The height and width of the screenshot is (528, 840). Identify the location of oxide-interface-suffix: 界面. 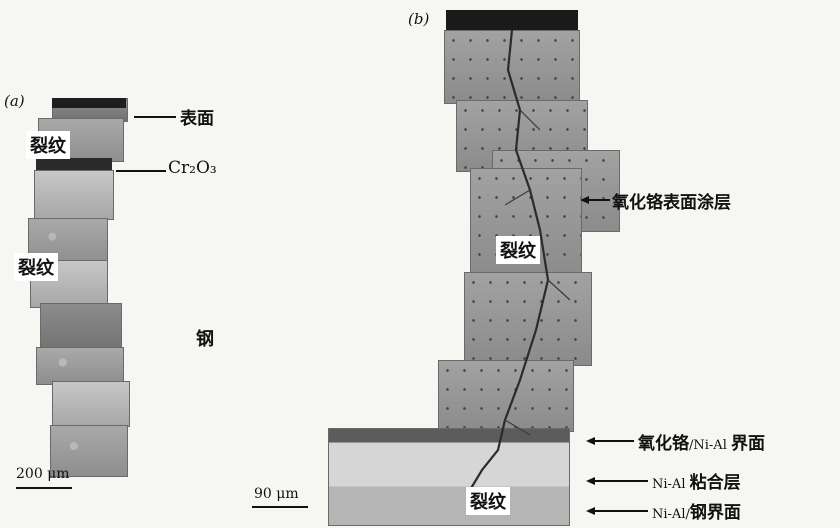
(747, 444).